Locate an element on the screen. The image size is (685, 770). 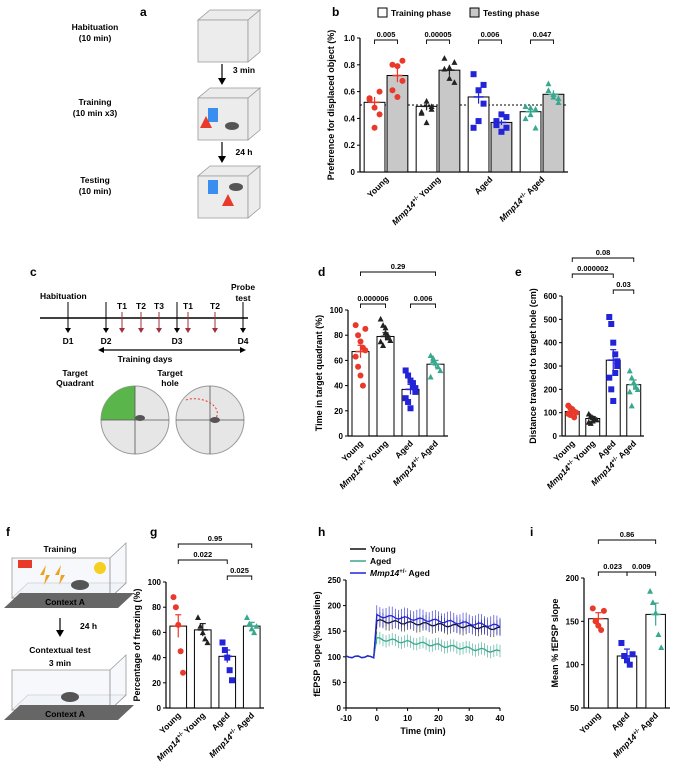
shock-icon is located at coordinates (60, 575).